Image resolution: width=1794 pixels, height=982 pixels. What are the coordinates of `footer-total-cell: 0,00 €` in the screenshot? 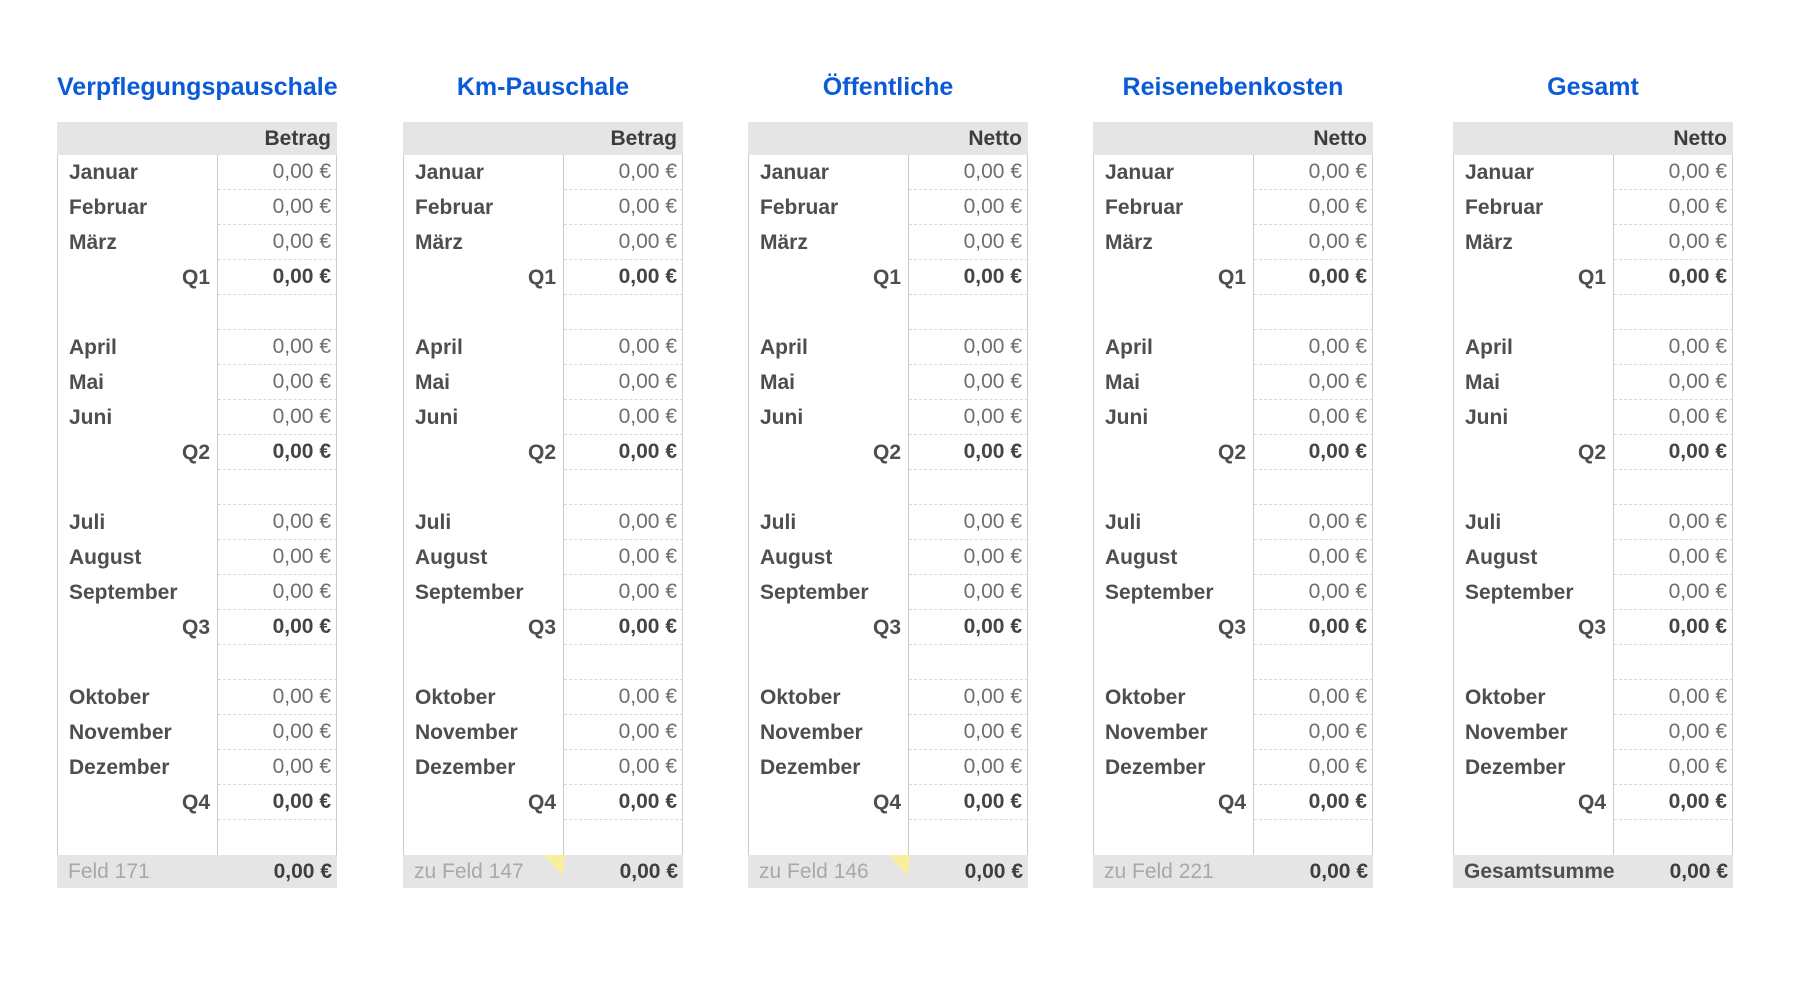 It's located at (993, 871).